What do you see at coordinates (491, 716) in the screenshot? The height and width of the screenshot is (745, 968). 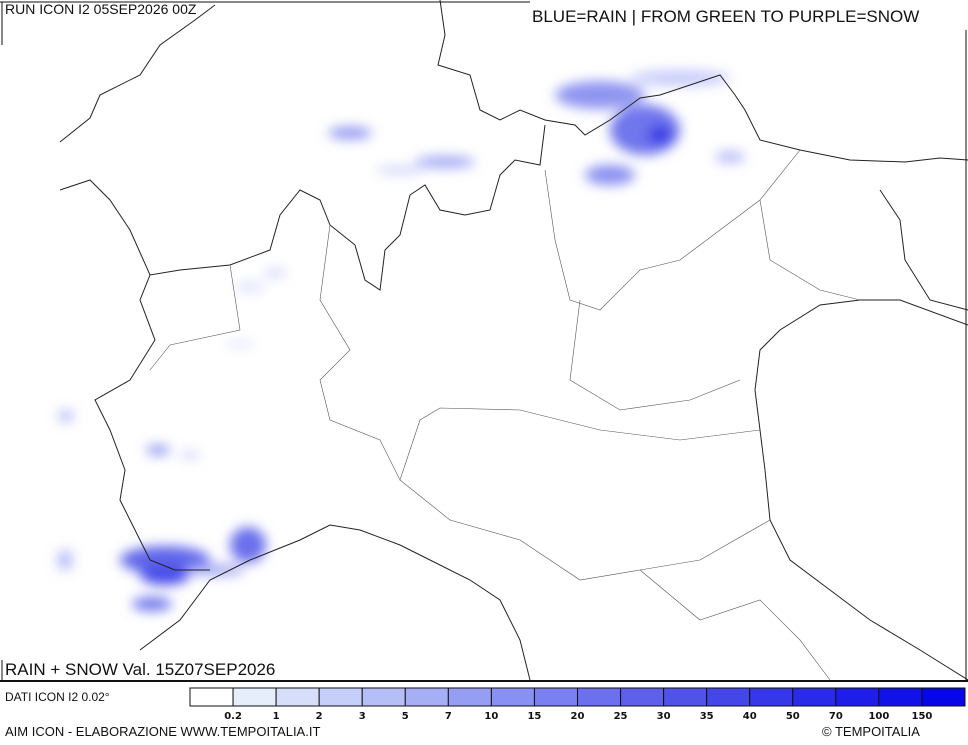 I see `colorbar-label: 10` at bounding box center [491, 716].